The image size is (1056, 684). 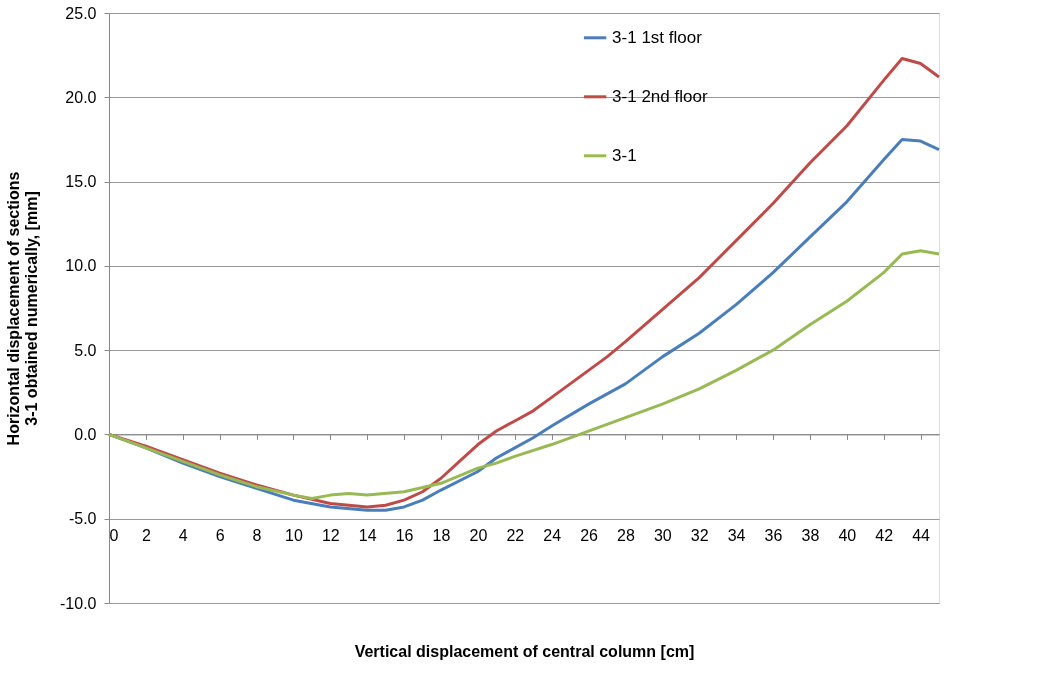 I want to click on x-tick-label: 22, so click(x=515, y=535).